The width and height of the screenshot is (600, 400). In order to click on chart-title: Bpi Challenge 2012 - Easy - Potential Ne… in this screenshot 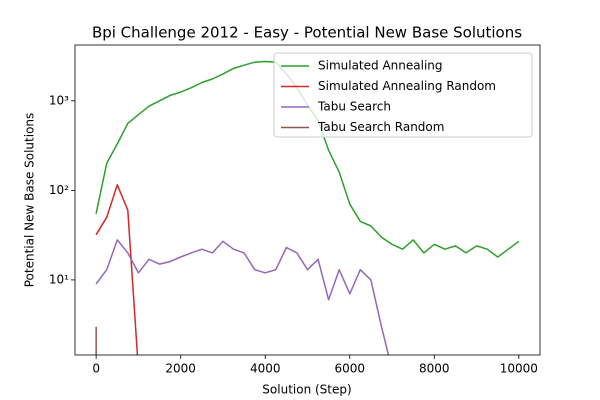, I will do `click(307, 33)`.